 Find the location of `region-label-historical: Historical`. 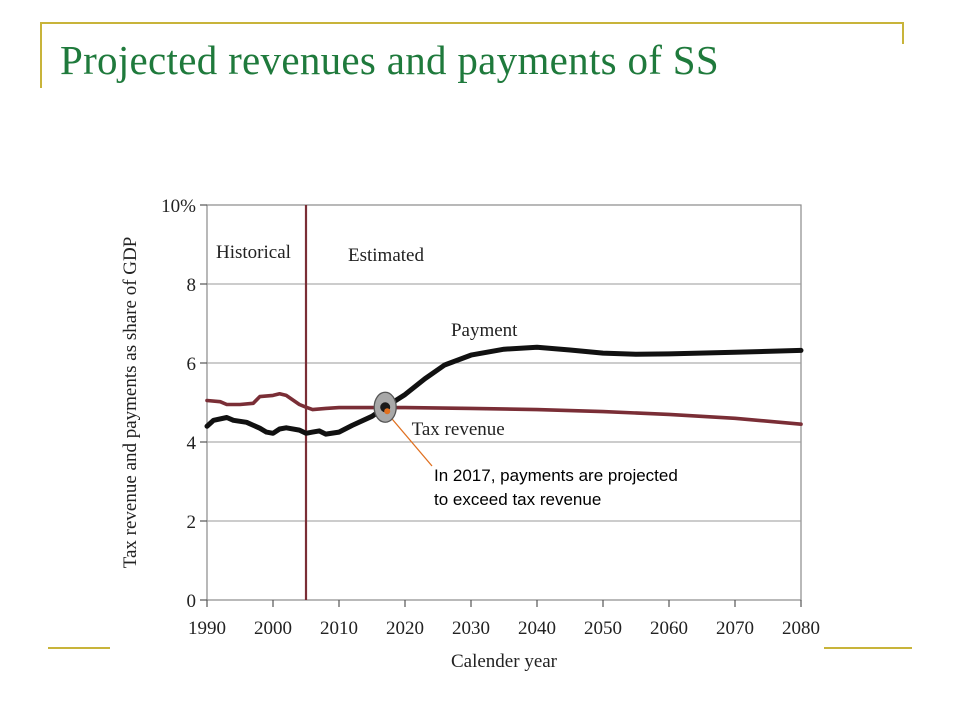

region-label-historical: Historical is located at coordinates (253, 252).